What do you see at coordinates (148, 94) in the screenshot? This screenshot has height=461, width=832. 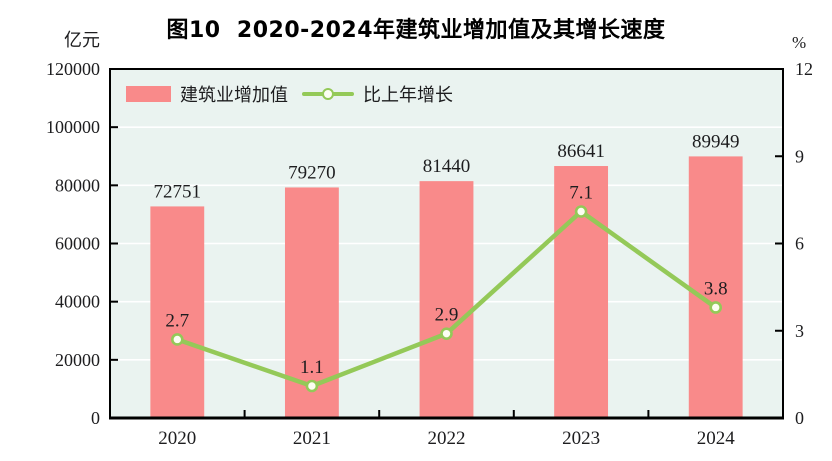 I see `bar-series-swatch` at bounding box center [148, 94].